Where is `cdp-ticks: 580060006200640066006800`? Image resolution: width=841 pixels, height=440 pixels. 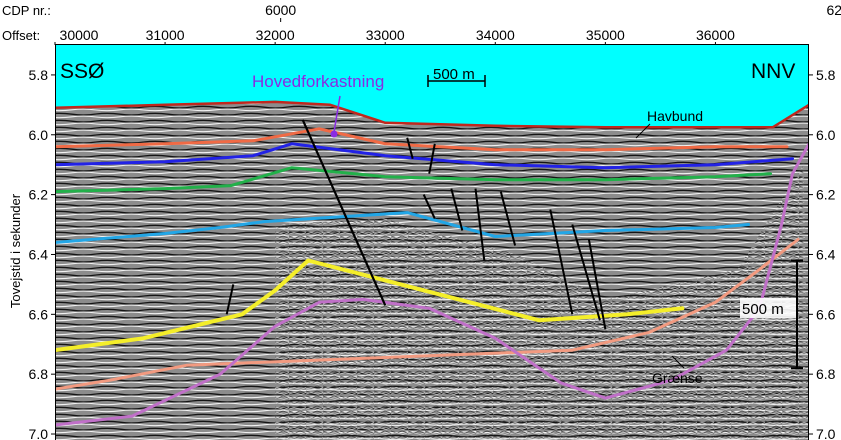 cdp-ticks: 580060006200640066006800 is located at coordinates (553, 12).